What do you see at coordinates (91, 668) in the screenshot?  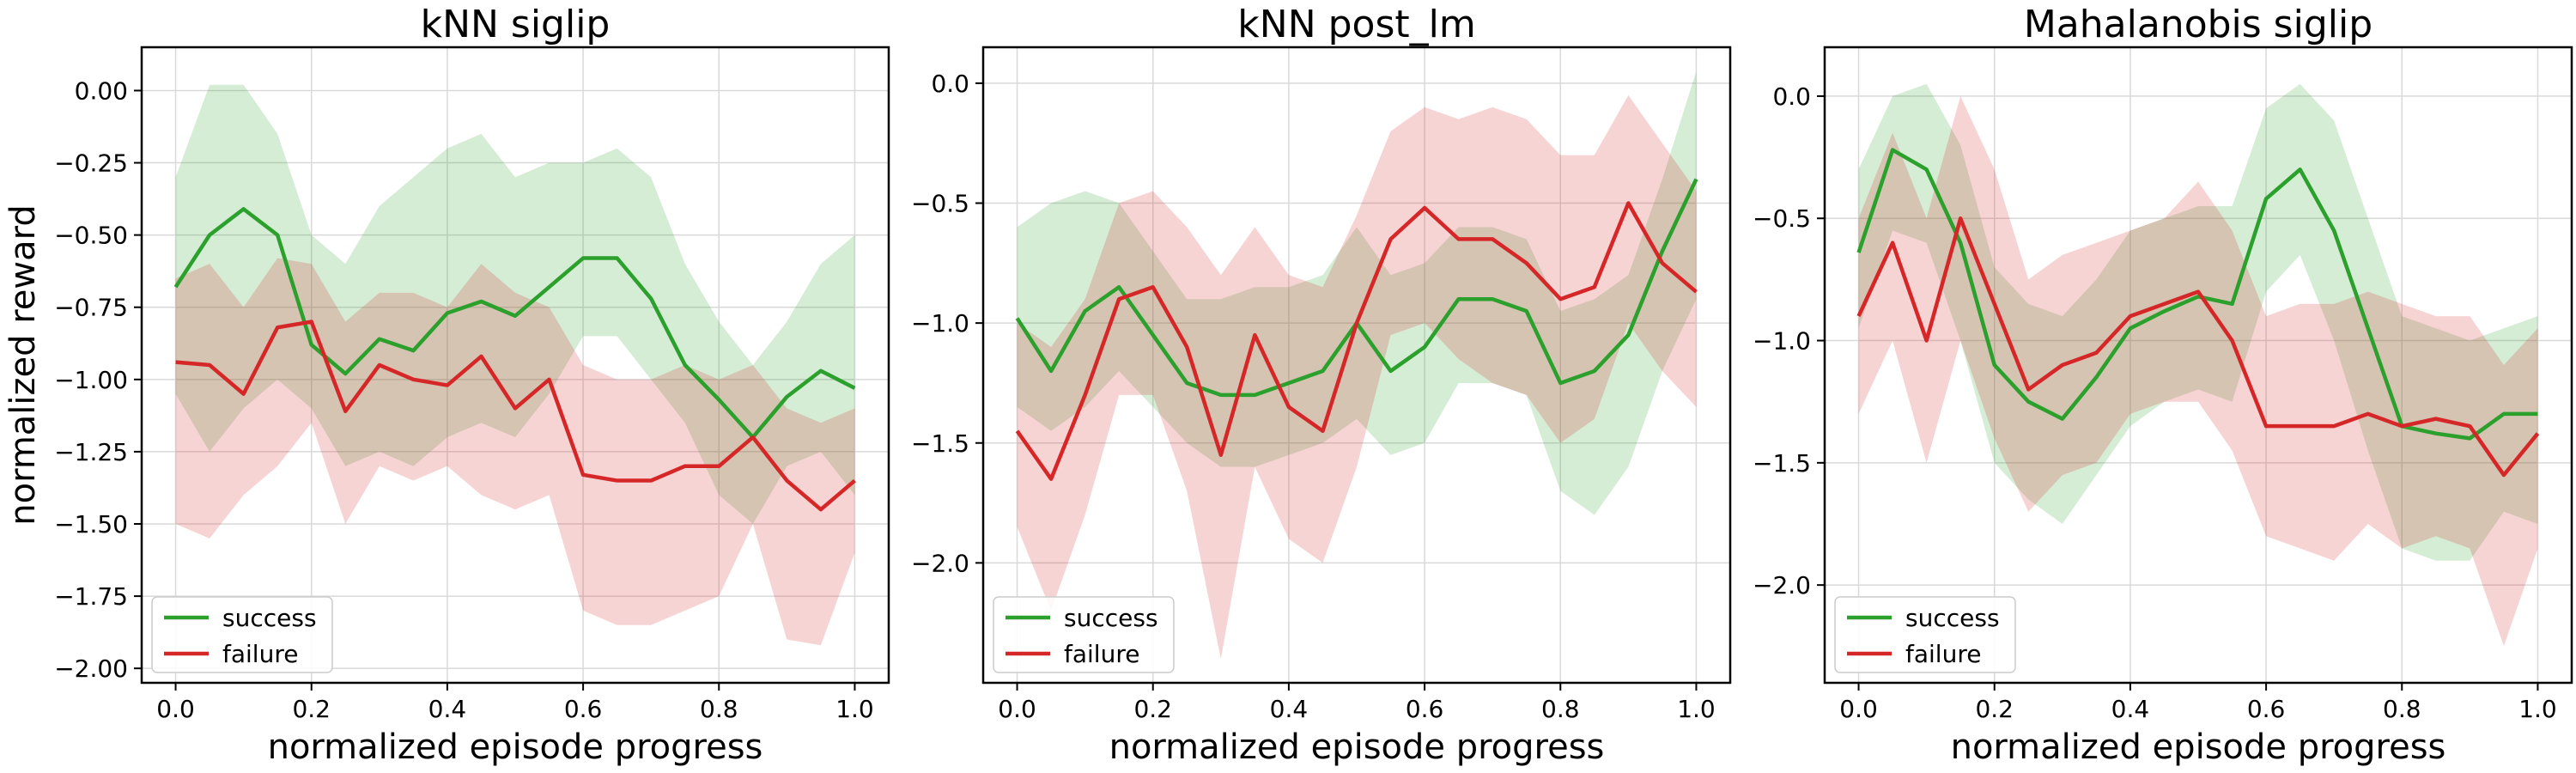 I see `y-tick-label: −2.00` at bounding box center [91, 668].